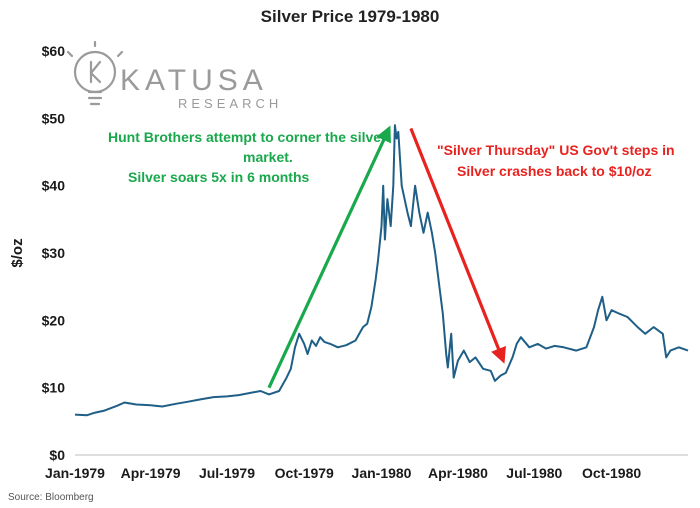 The height and width of the screenshot is (508, 700). What do you see at coordinates (95, 73) in the screenshot?
I see `lightbulb-k-icon` at bounding box center [95, 73].